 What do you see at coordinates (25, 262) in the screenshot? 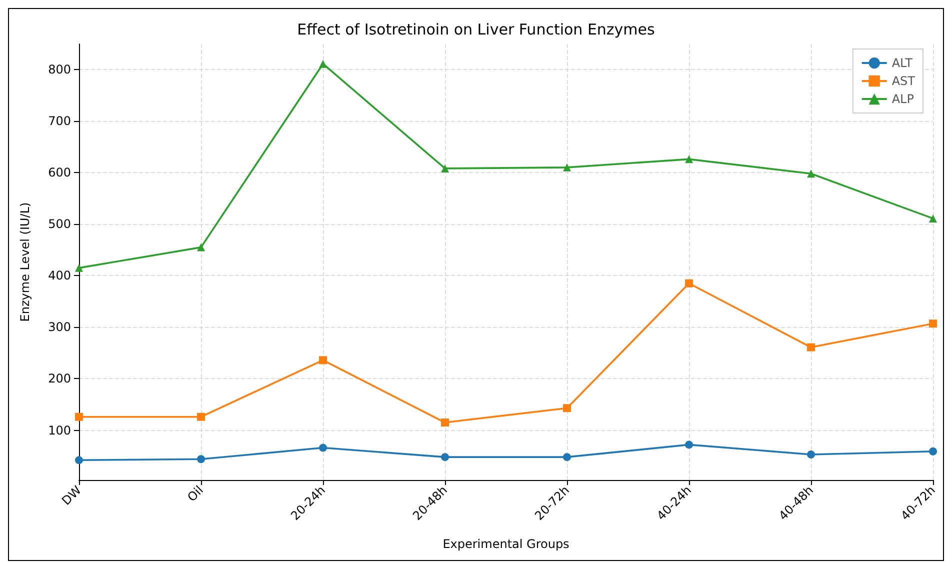
I see `y-axis-title: Enzyme Level (IU/L)` at bounding box center [25, 262].